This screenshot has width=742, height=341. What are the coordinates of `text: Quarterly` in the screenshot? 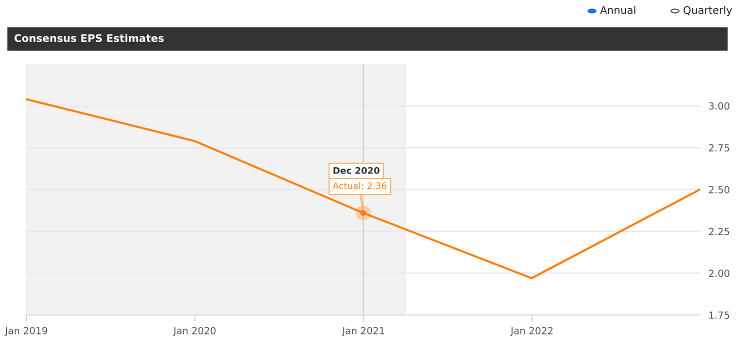 It's located at (708, 11).